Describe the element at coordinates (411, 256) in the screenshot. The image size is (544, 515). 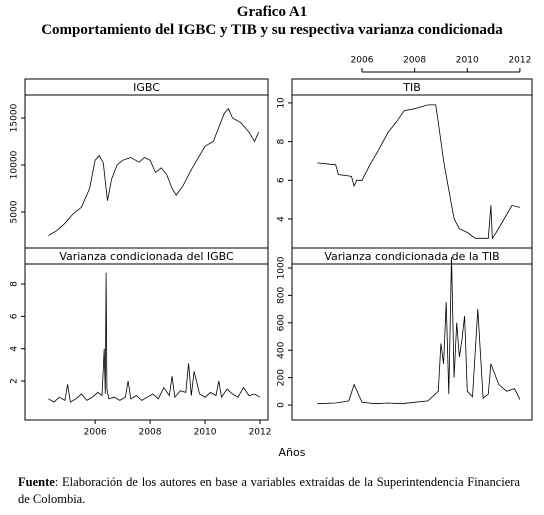
I see `panel-title: Varianza condicionada de la TIB` at that location.